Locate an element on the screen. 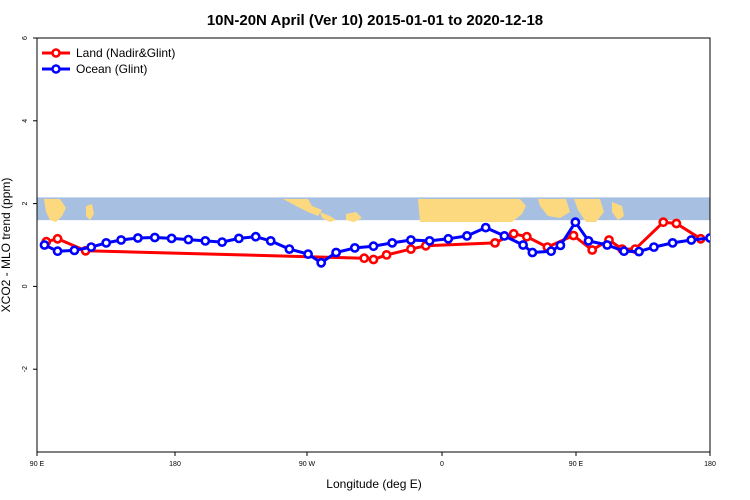  y-axis: -2 0 2 4 6 is located at coordinates (29, 204).